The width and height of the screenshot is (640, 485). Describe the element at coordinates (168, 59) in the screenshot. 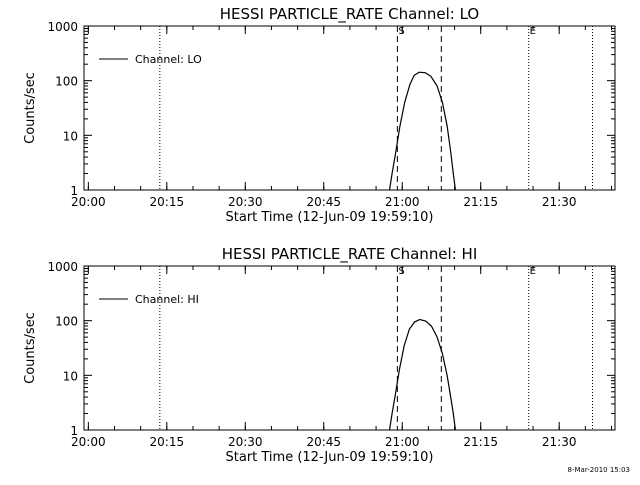

I see `legend-entry: Channel: LO` at that location.